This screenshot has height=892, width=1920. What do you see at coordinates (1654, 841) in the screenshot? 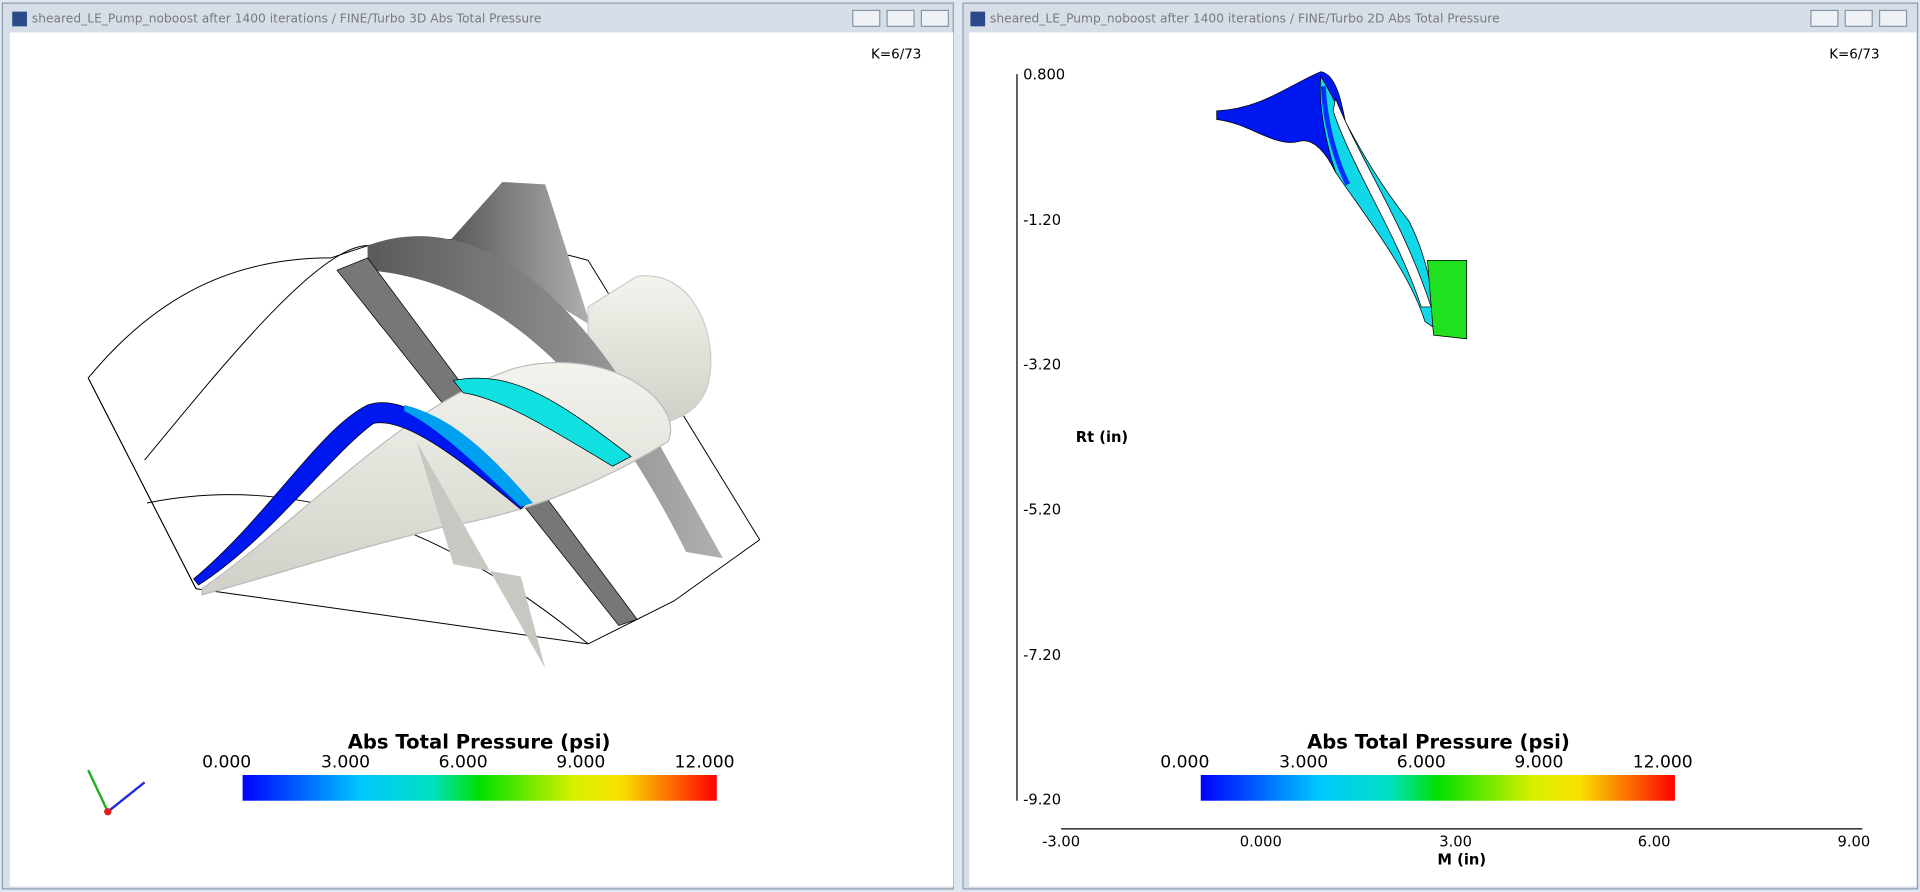
I see `x-tick-label: 6.00` at bounding box center [1654, 841].